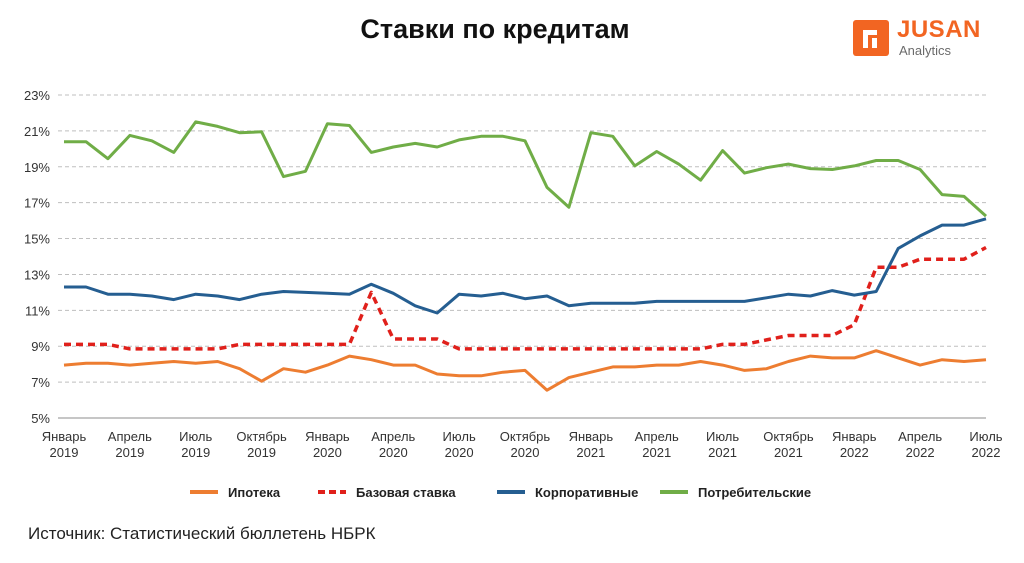 This screenshot has height=563, width=1024. What do you see at coordinates (586, 492) in the screenshot?
I see `legend-label-corporate: Корпоративные` at bounding box center [586, 492].